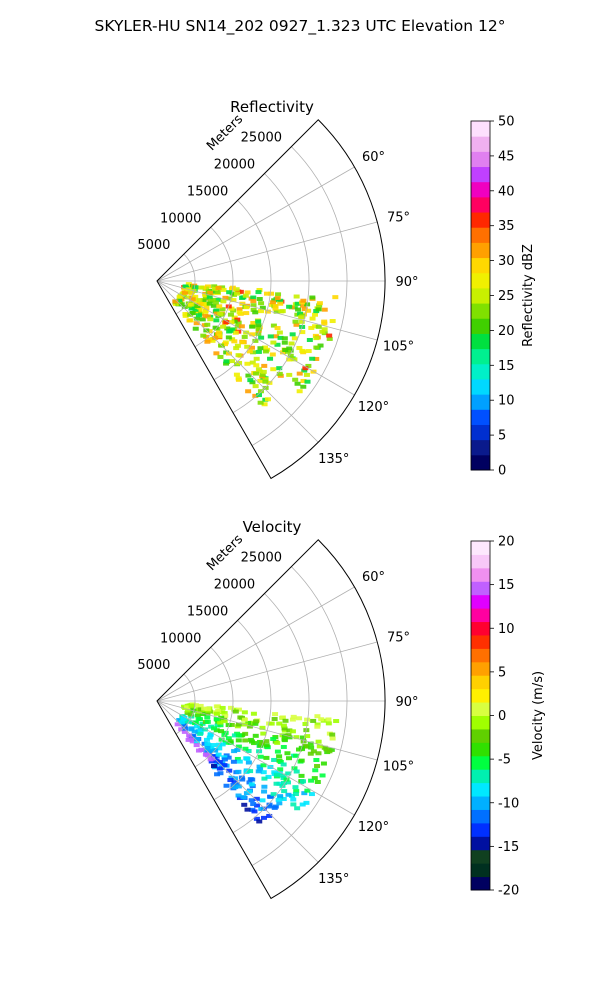 The height and width of the screenshot is (1000, 600). I want to click on colorbar-tick-label: -15, so click(508, 847).